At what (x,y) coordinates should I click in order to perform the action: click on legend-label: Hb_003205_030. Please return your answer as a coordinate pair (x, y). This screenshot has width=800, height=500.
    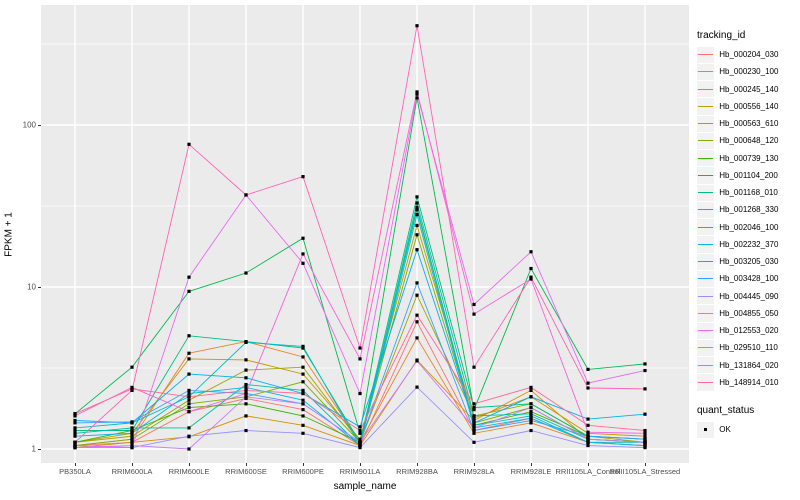
    Looking at the image, I should click on (749, 262).